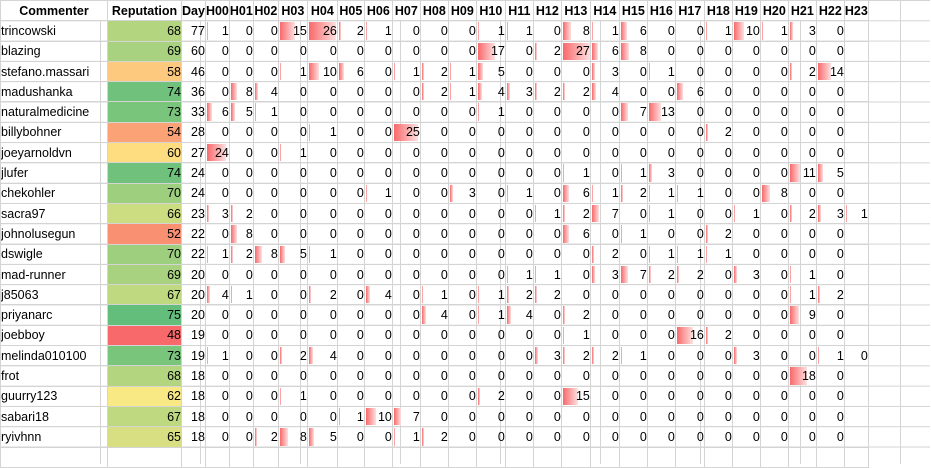  What do you see at coordinates (490, 11) in the screenshot?
I see `column-header-h10: H10` at bounding box center [490, 11].